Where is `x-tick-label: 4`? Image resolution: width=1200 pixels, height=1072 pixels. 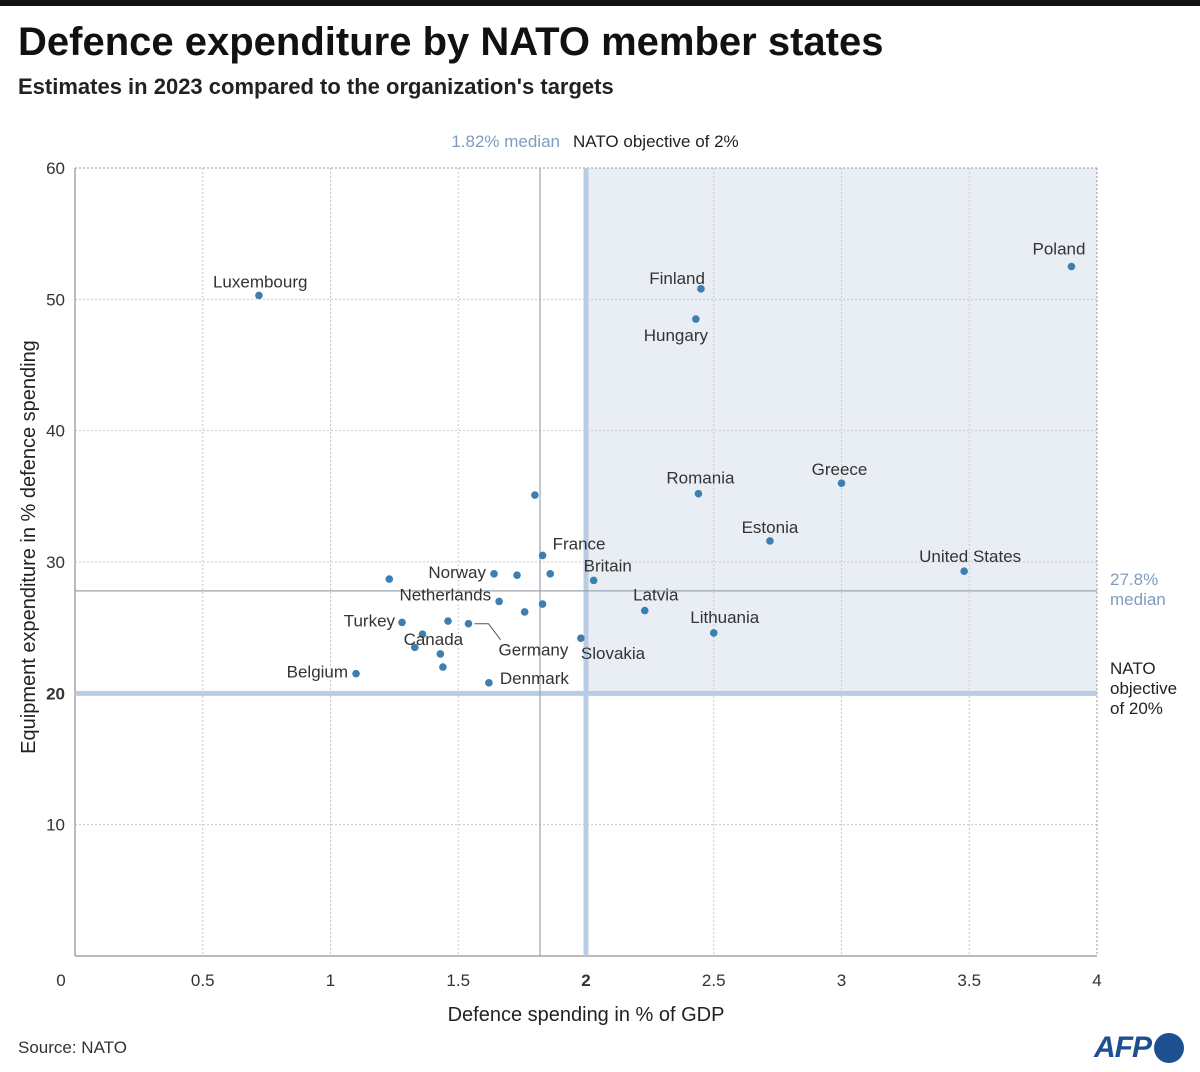 x-tick-label: 4 is located at coordinates (1096, 980).